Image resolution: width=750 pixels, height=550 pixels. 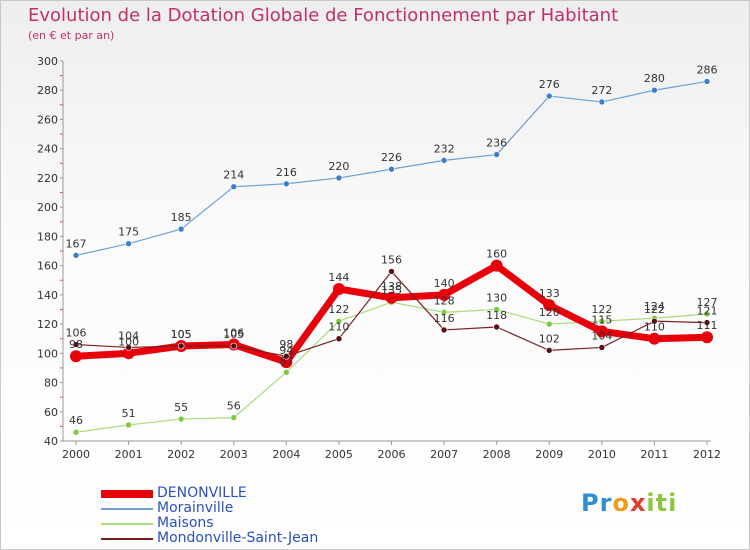 What do you see at coordinates (549, 350) in the screenshot?
I see `point-mondonville-saint-jean-2009` at bounding box center [549, 350].